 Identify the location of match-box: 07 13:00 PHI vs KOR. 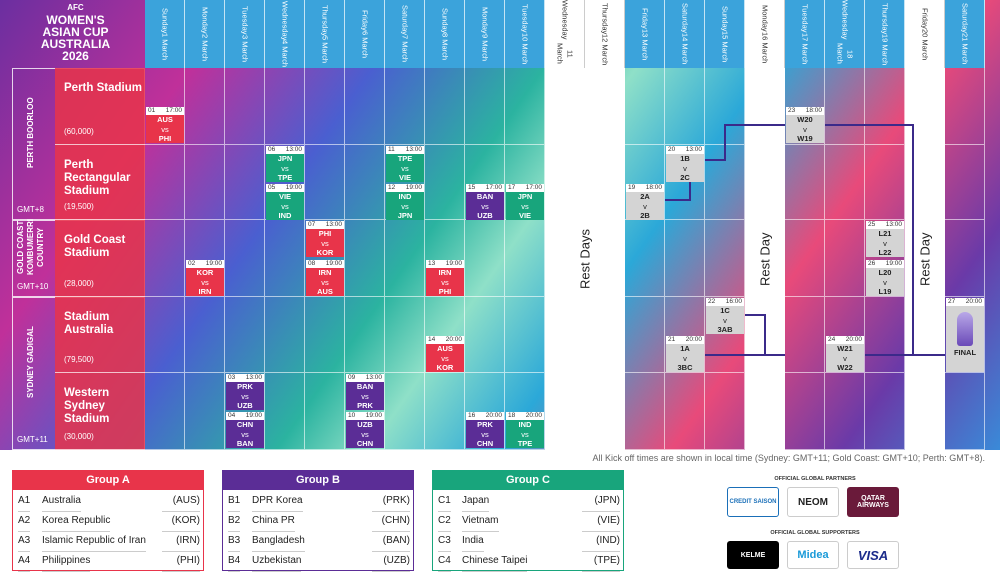
(325, 239).